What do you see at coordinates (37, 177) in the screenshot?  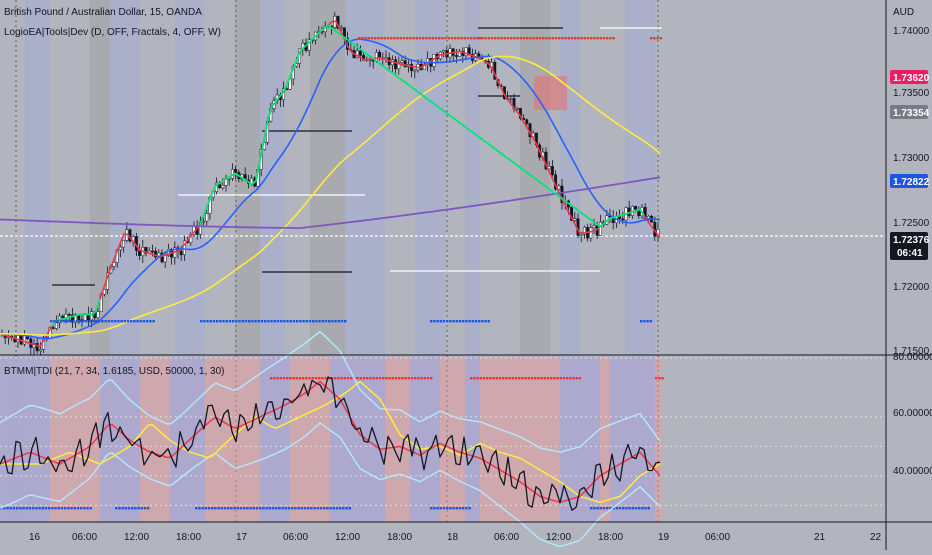 I see `session-band` at bounding box center [37, 177].